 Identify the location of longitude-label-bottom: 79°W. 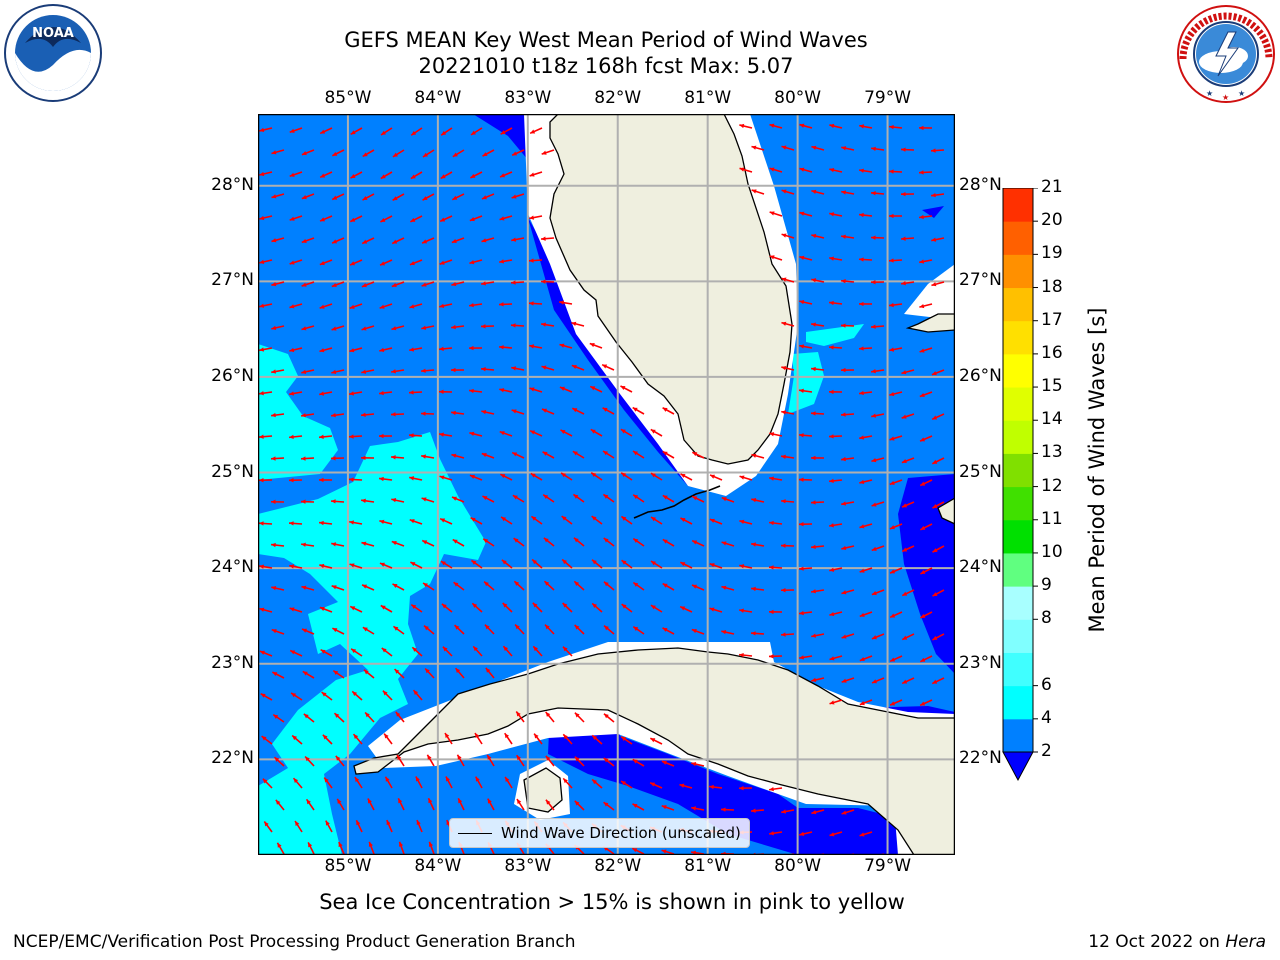
(888, 866).